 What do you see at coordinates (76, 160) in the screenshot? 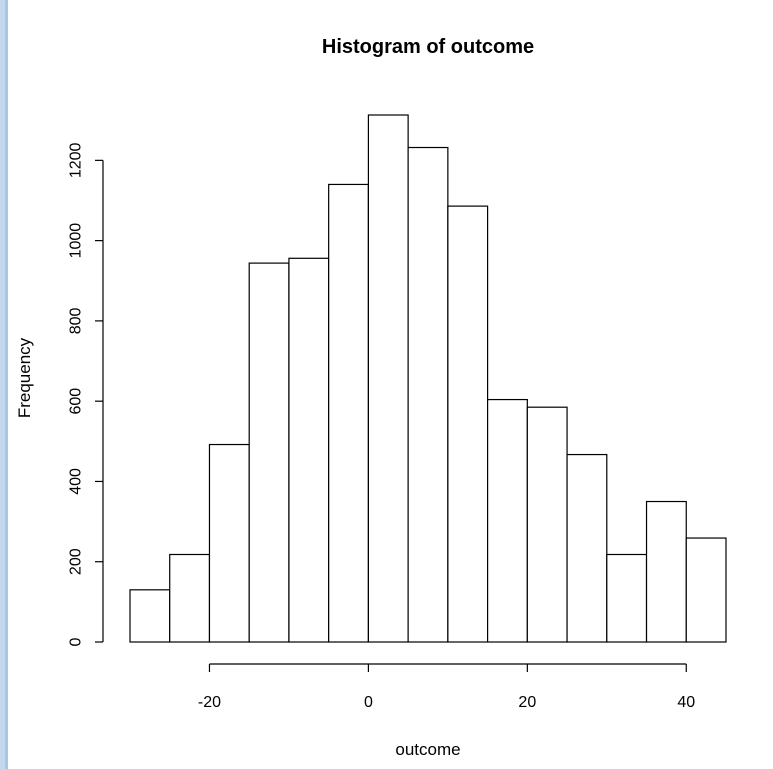
I see `y-tick-label: 1200` at bounding box center [76, 160].